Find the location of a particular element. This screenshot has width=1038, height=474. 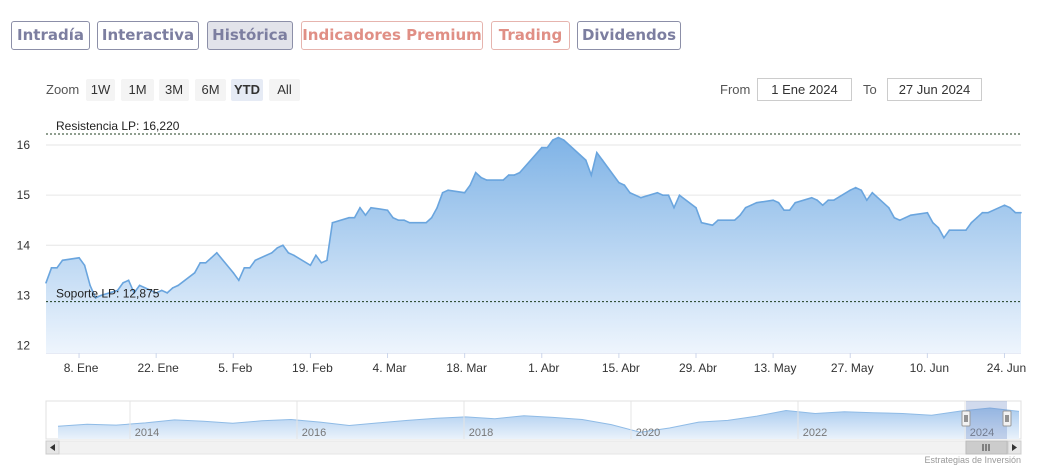

tab-trading: Trading is located at coordinates (530, 35).